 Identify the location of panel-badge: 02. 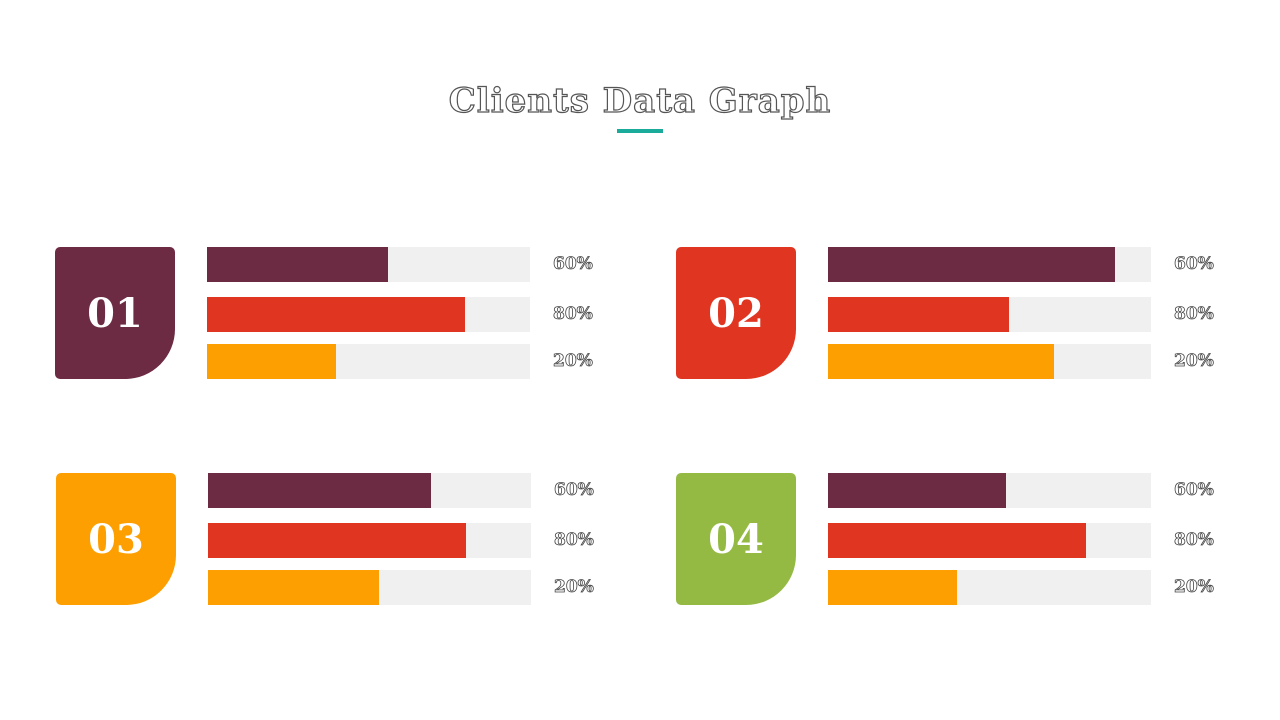
(736, 313).